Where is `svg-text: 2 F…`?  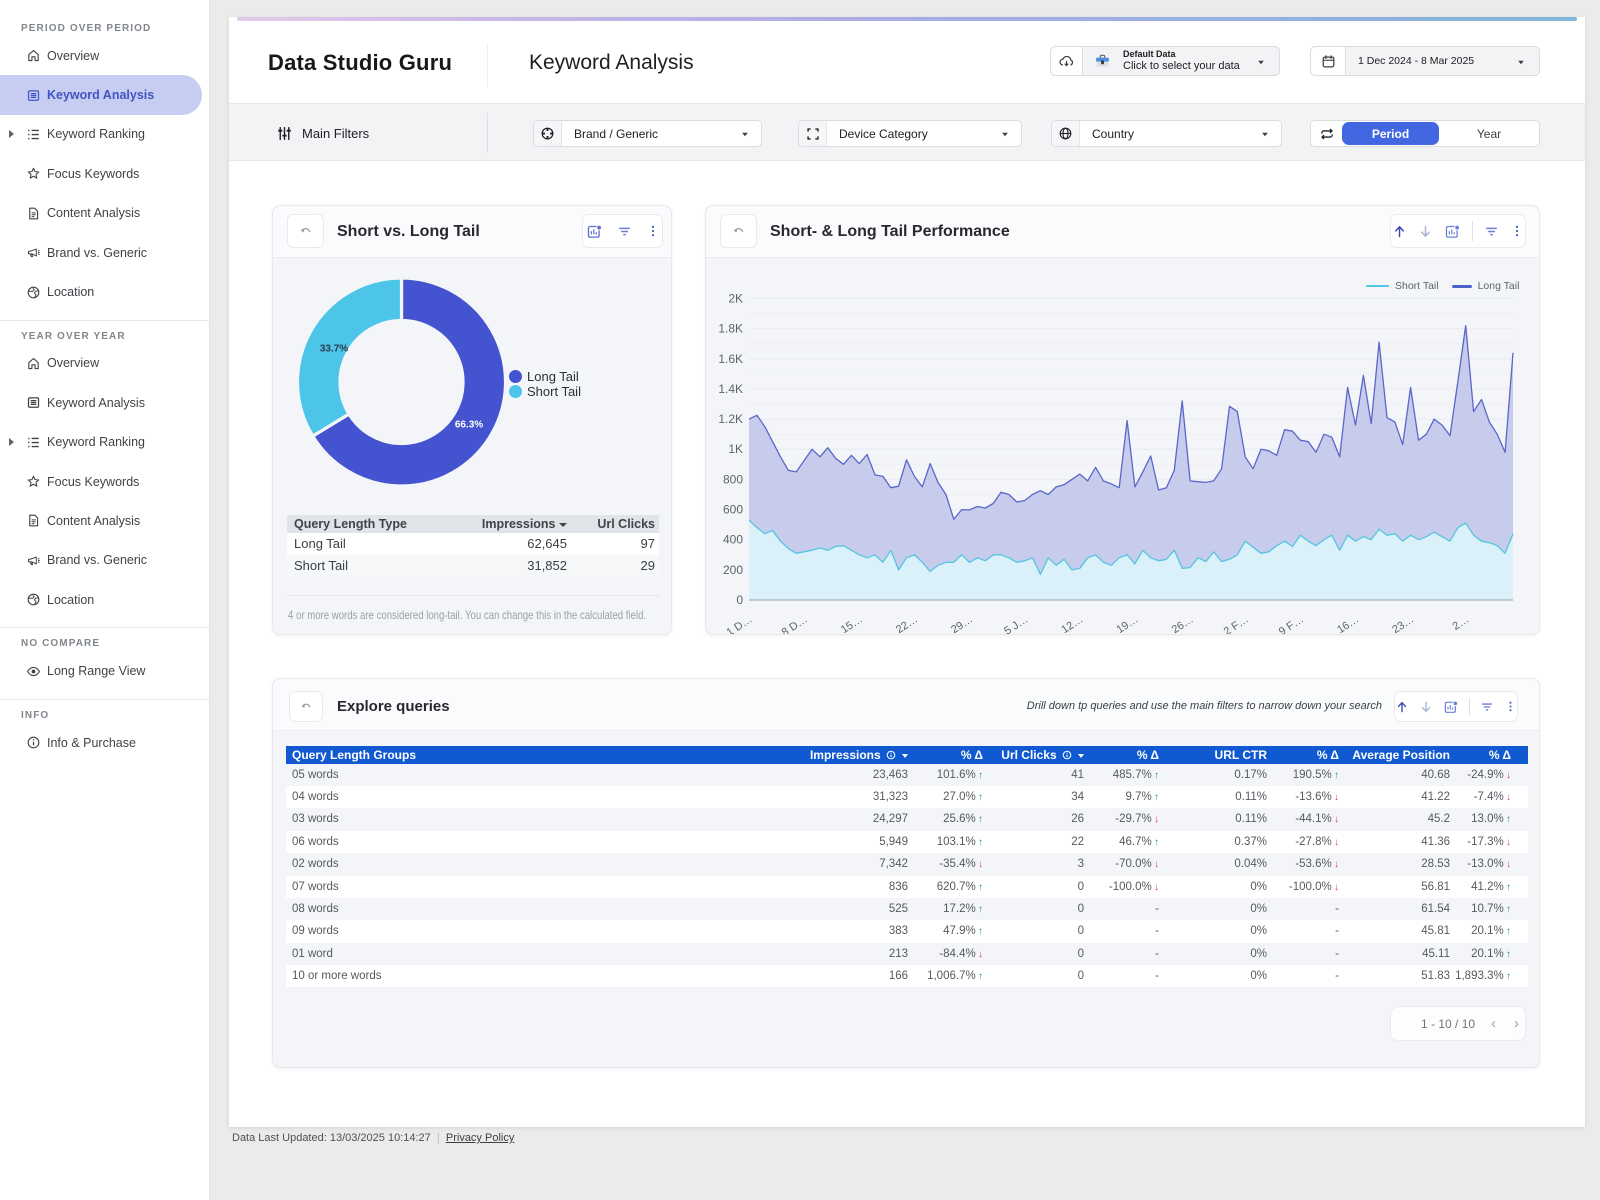
svg-text: 2 F… is located at coordinates (1236, 623).